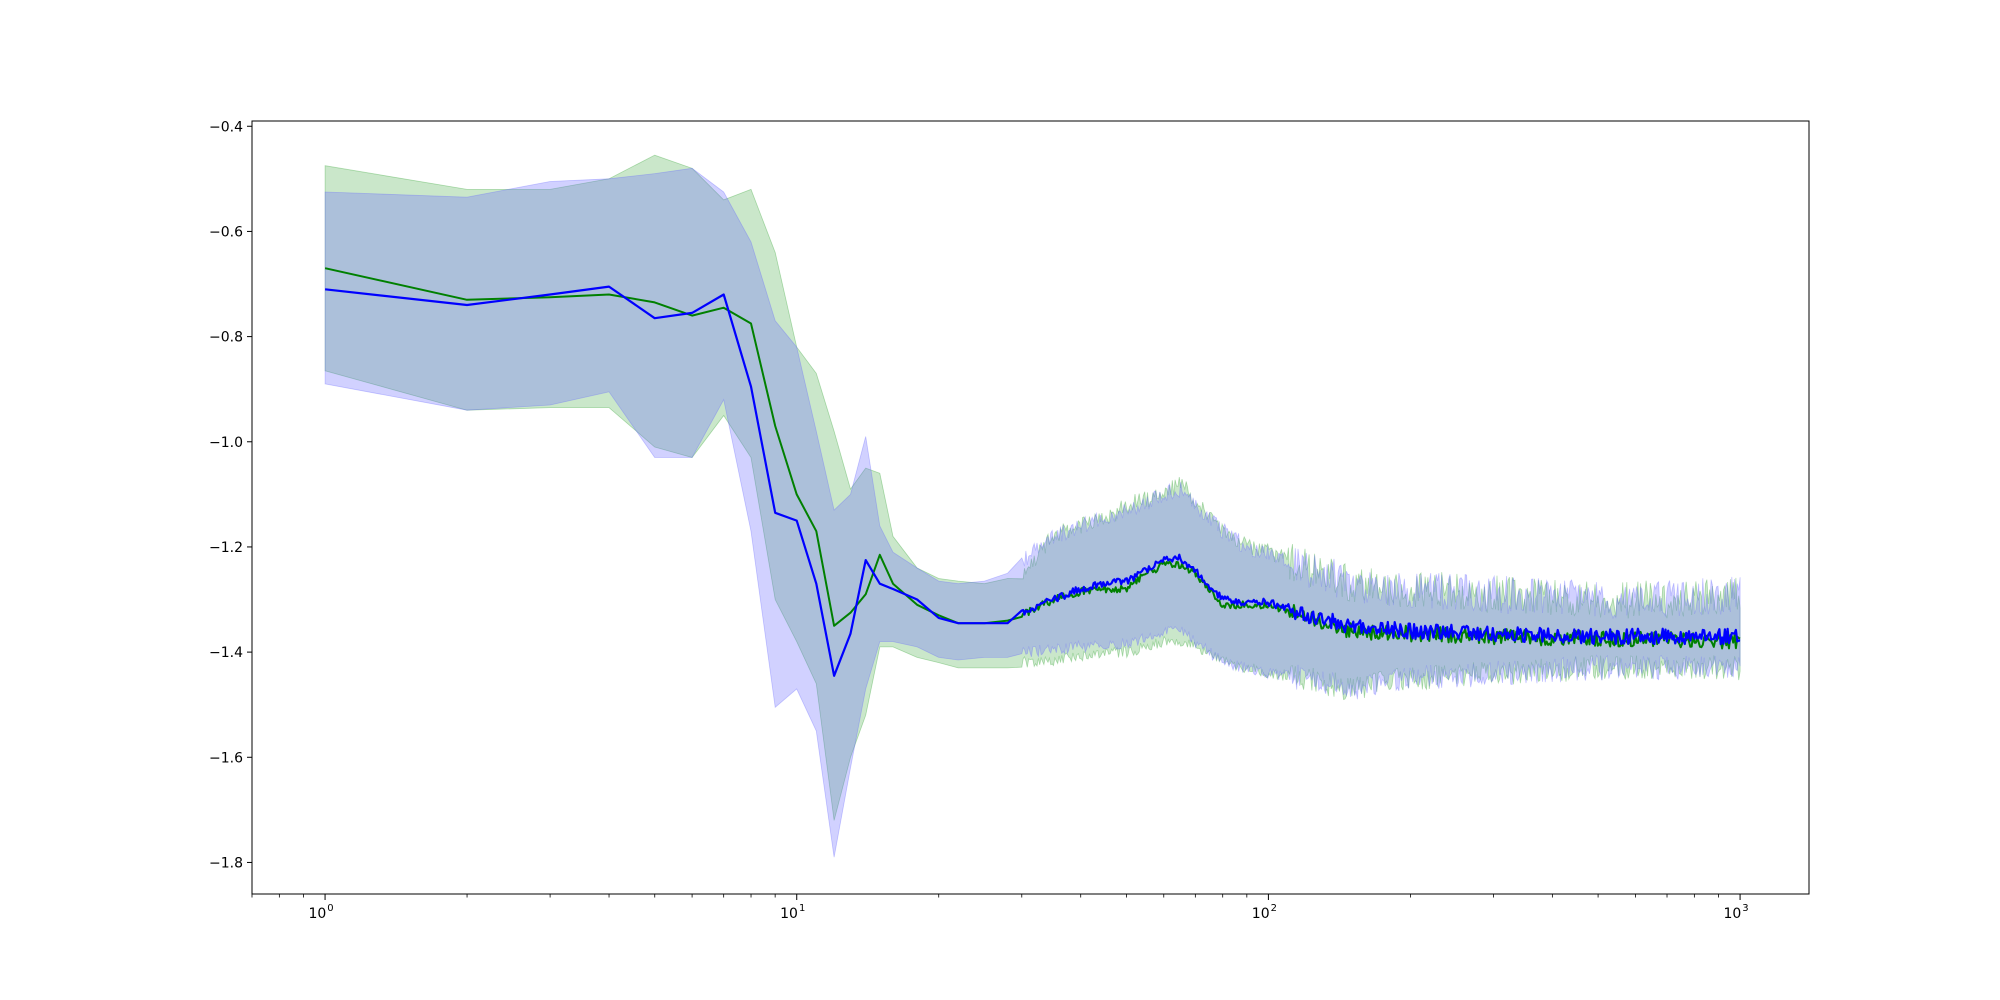 The height and width of the screenshot is (1000, 2000). I want to click on y-axis: −0.4 −0.6 −0.8 −1.0 −1.2 −1.4 −1.6 −1.8, so click(230, 495).